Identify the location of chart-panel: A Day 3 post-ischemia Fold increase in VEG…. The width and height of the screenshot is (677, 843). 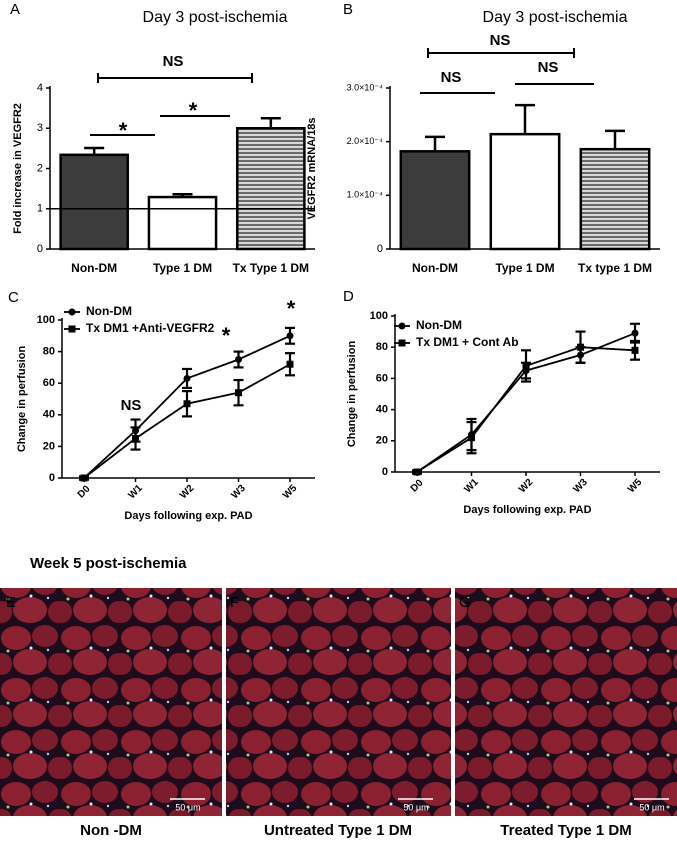
(162, 138).